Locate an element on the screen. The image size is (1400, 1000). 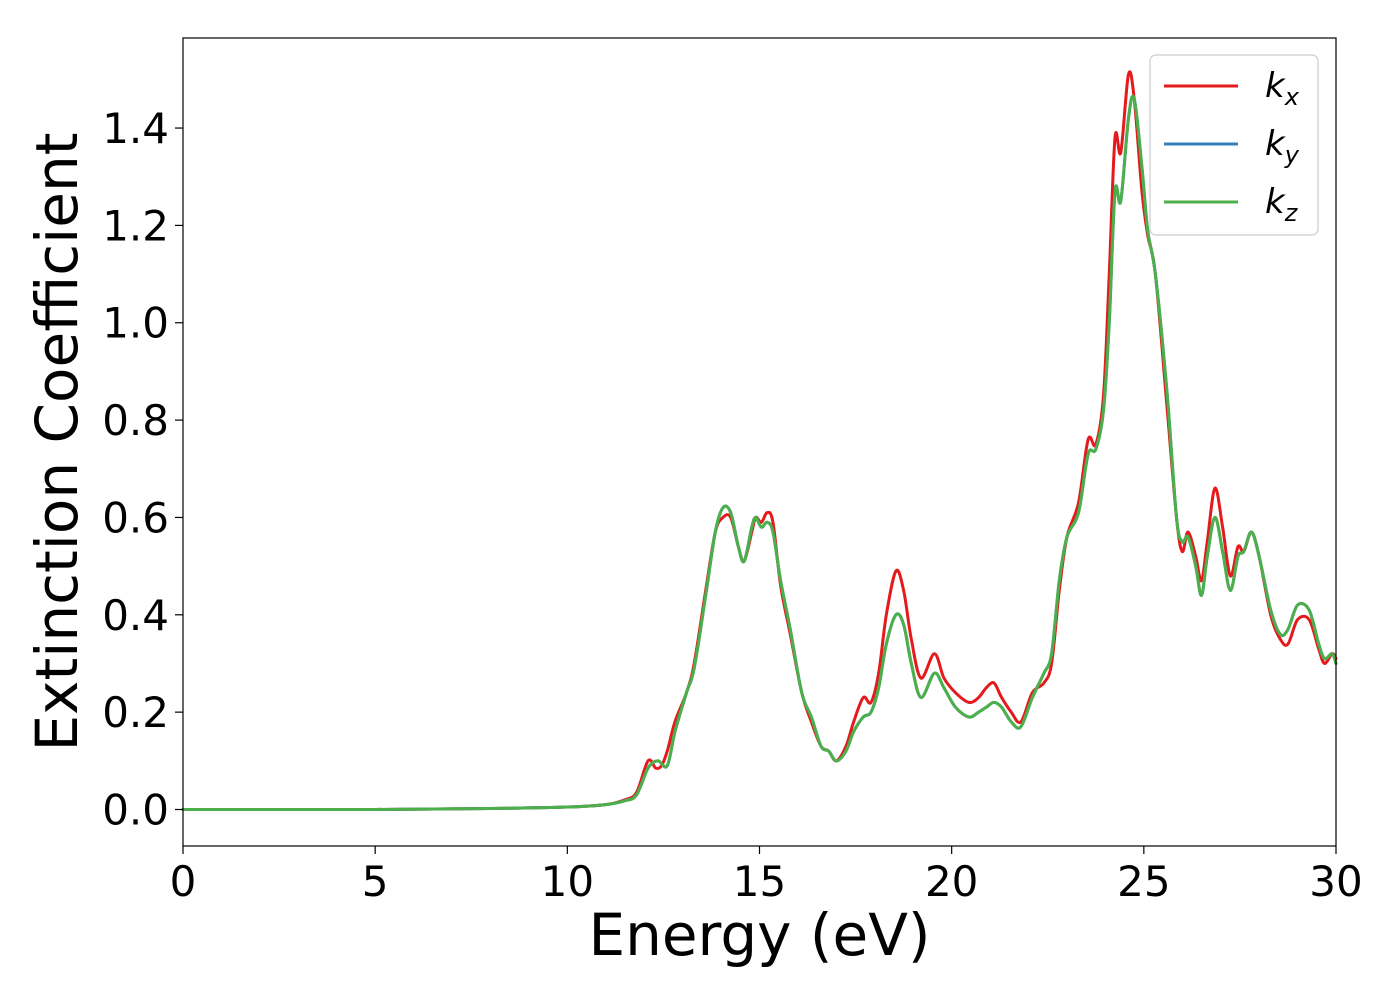
y-axis-title: Extinction Coefficient is located at coordinates (57, 442).